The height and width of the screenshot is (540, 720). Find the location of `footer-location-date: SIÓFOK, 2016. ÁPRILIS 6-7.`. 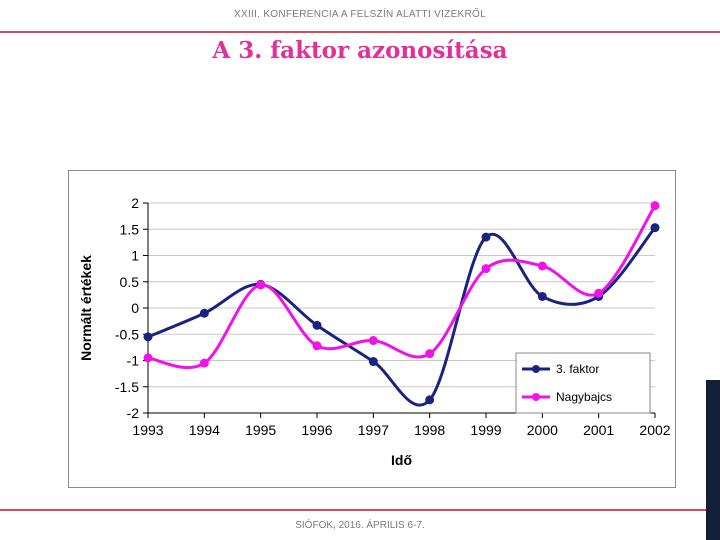

footer-location-date: SIÓFOK, 2016. ÁPRILIS 6-7. is located at coordinates (360, 525).